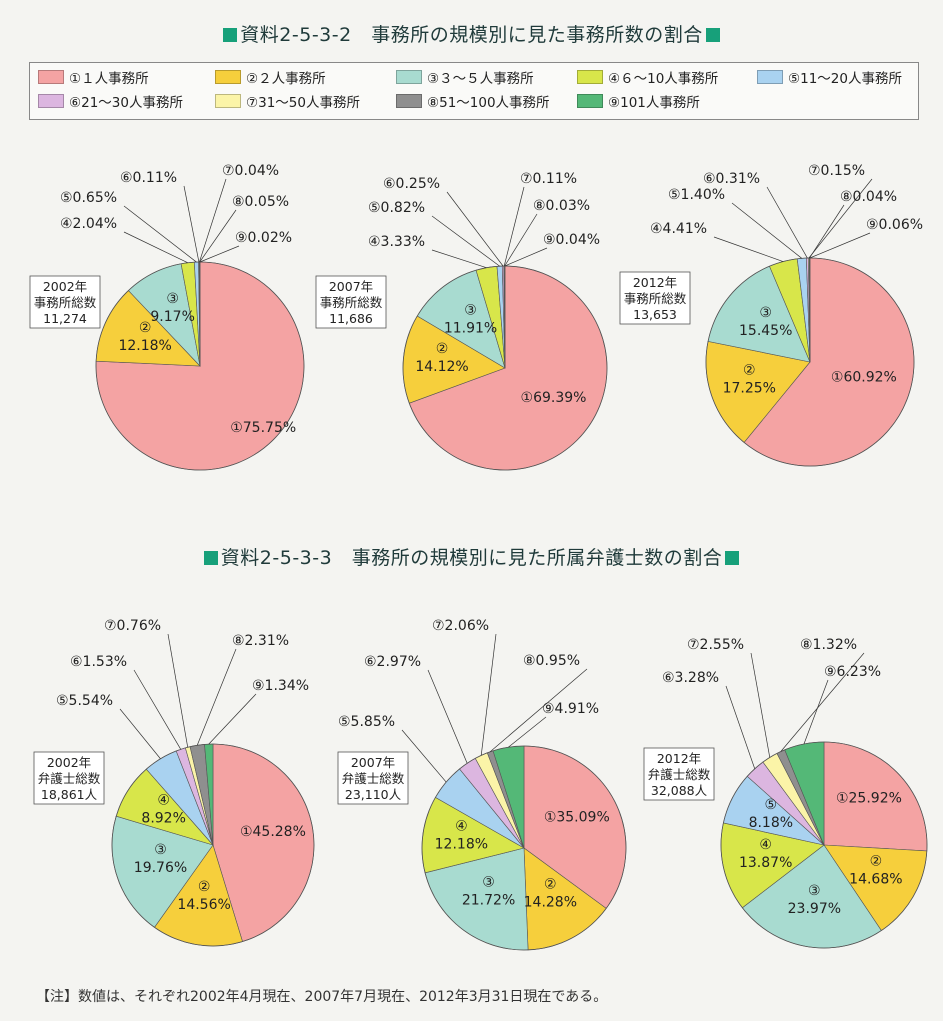 This screenshot has width=943, height=1021. I want to click on legend-label: ⑤11～20人事務所, so click(845, 79).